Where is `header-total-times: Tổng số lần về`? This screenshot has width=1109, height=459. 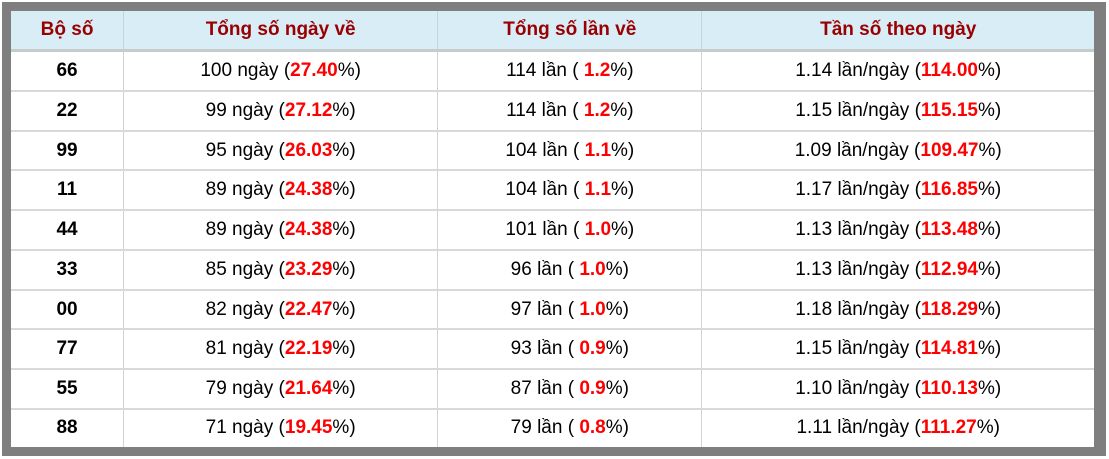 header-total-times: Tổng số lần về is located at coordinates (570, 31).